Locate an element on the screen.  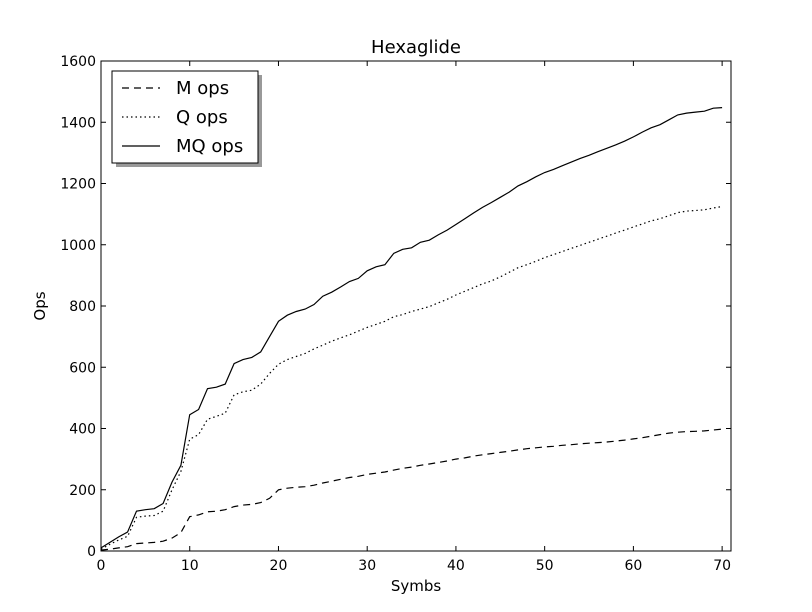
x-tick-label: 60 is located at coordinates (633, 566).